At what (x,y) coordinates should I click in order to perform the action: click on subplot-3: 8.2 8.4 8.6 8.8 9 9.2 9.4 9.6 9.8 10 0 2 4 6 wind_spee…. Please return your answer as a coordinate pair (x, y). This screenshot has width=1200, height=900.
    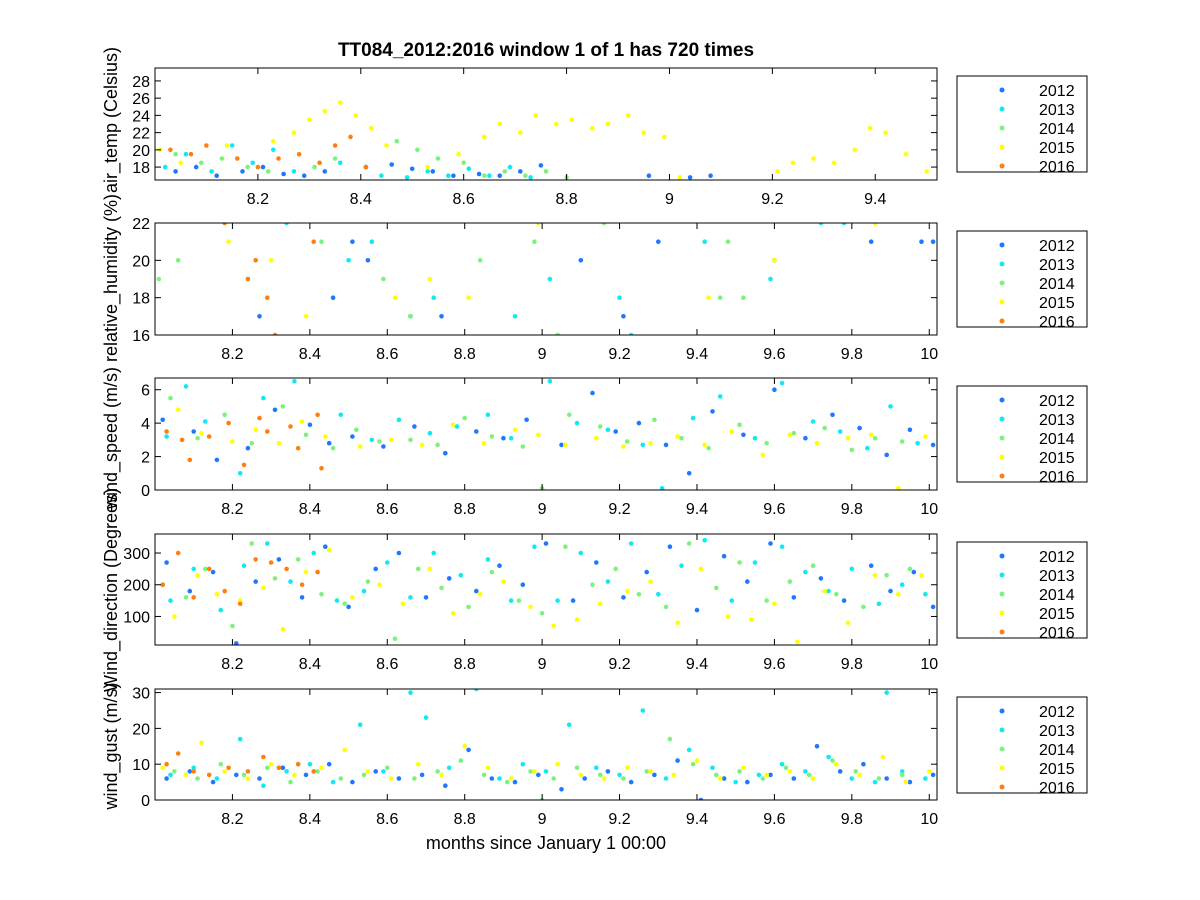
    Looking at the image, I should click on (594, 442).